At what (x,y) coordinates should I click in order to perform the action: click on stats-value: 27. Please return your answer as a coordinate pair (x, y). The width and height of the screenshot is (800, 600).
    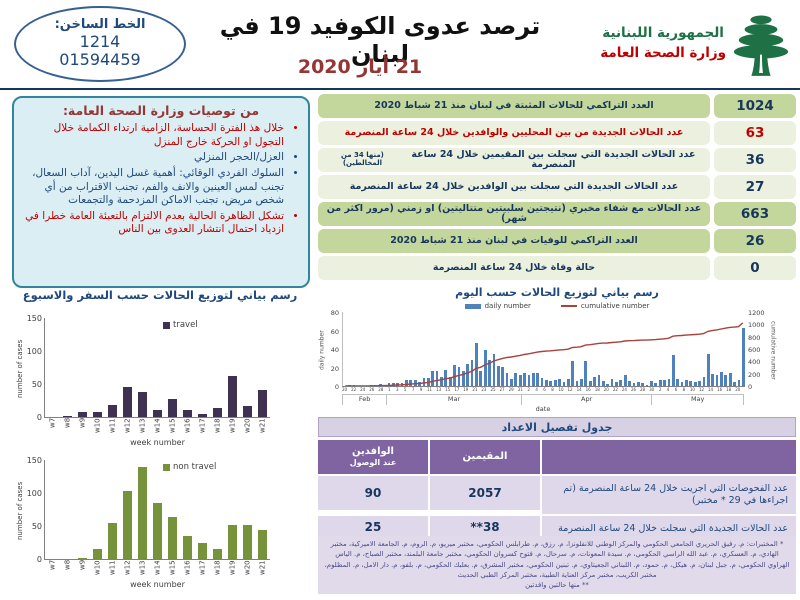
    Looking at the image, I should click on (755, 187).